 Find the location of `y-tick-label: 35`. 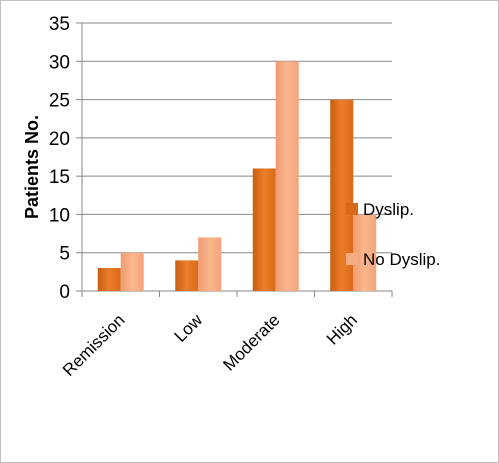

y-tick-label: 35 is located at coordinates (59, 24).